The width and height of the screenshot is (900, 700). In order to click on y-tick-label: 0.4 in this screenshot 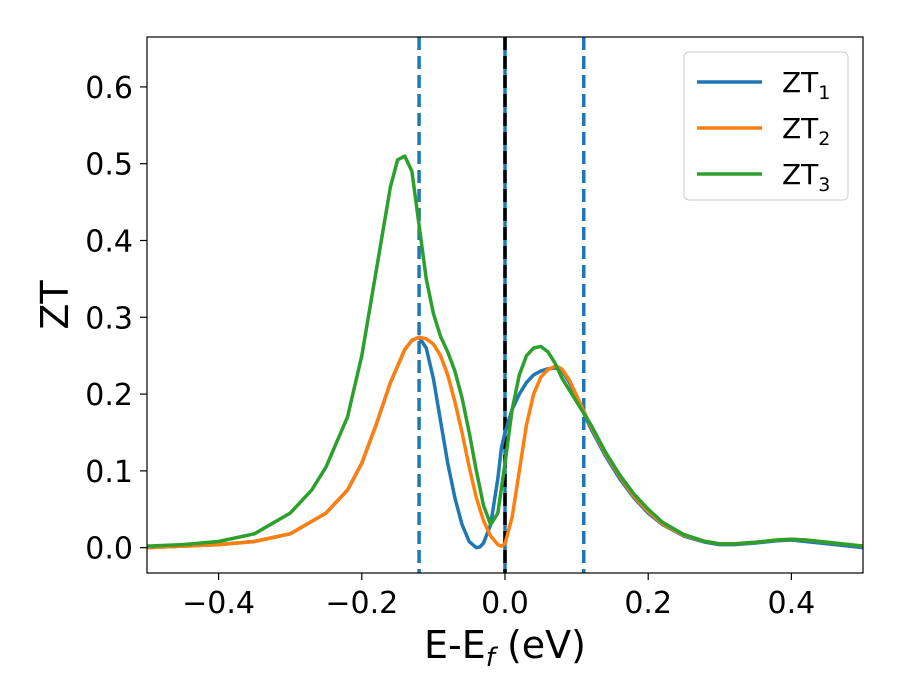, I will do `click(109, 241)`.